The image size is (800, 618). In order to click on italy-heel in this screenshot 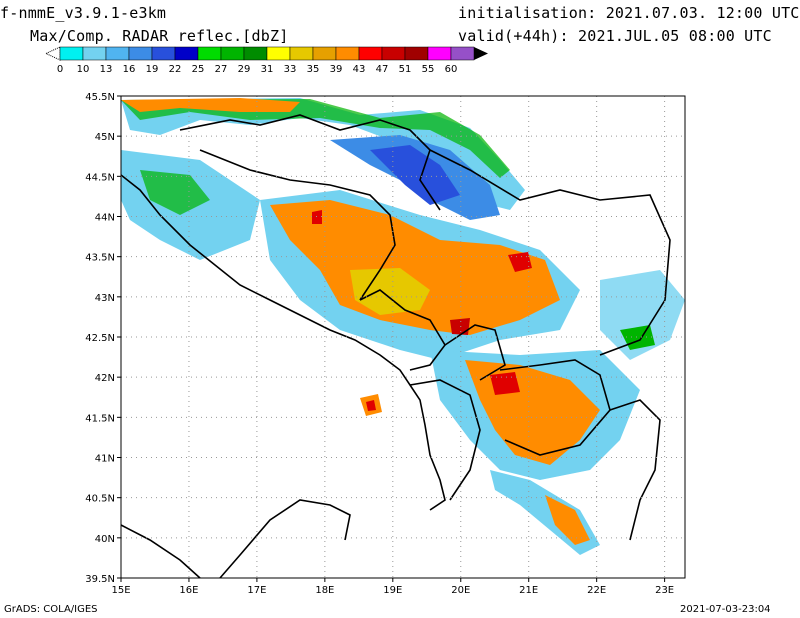, I will do `click(285, 539)`.